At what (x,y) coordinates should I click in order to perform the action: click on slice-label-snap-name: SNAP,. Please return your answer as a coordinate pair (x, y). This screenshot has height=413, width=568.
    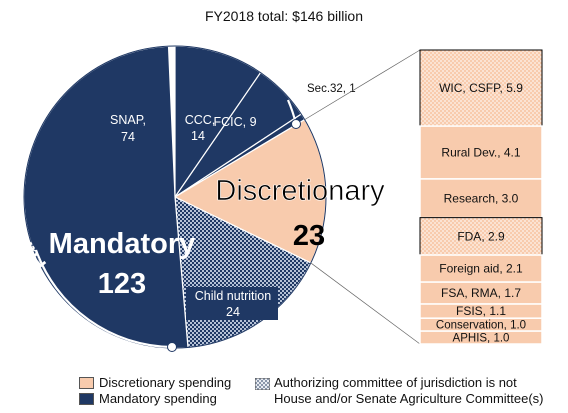
    Looking at the image, I should click on (128, 120).